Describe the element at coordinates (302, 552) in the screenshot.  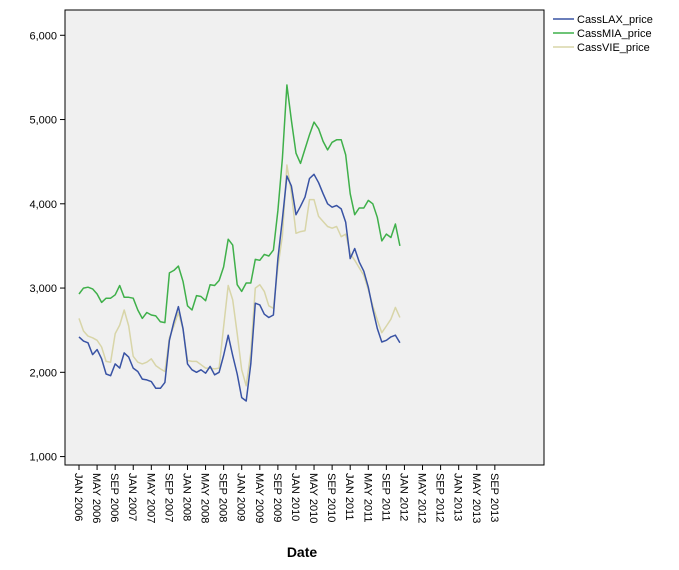
I see `x-axis-title: Date` at that location.